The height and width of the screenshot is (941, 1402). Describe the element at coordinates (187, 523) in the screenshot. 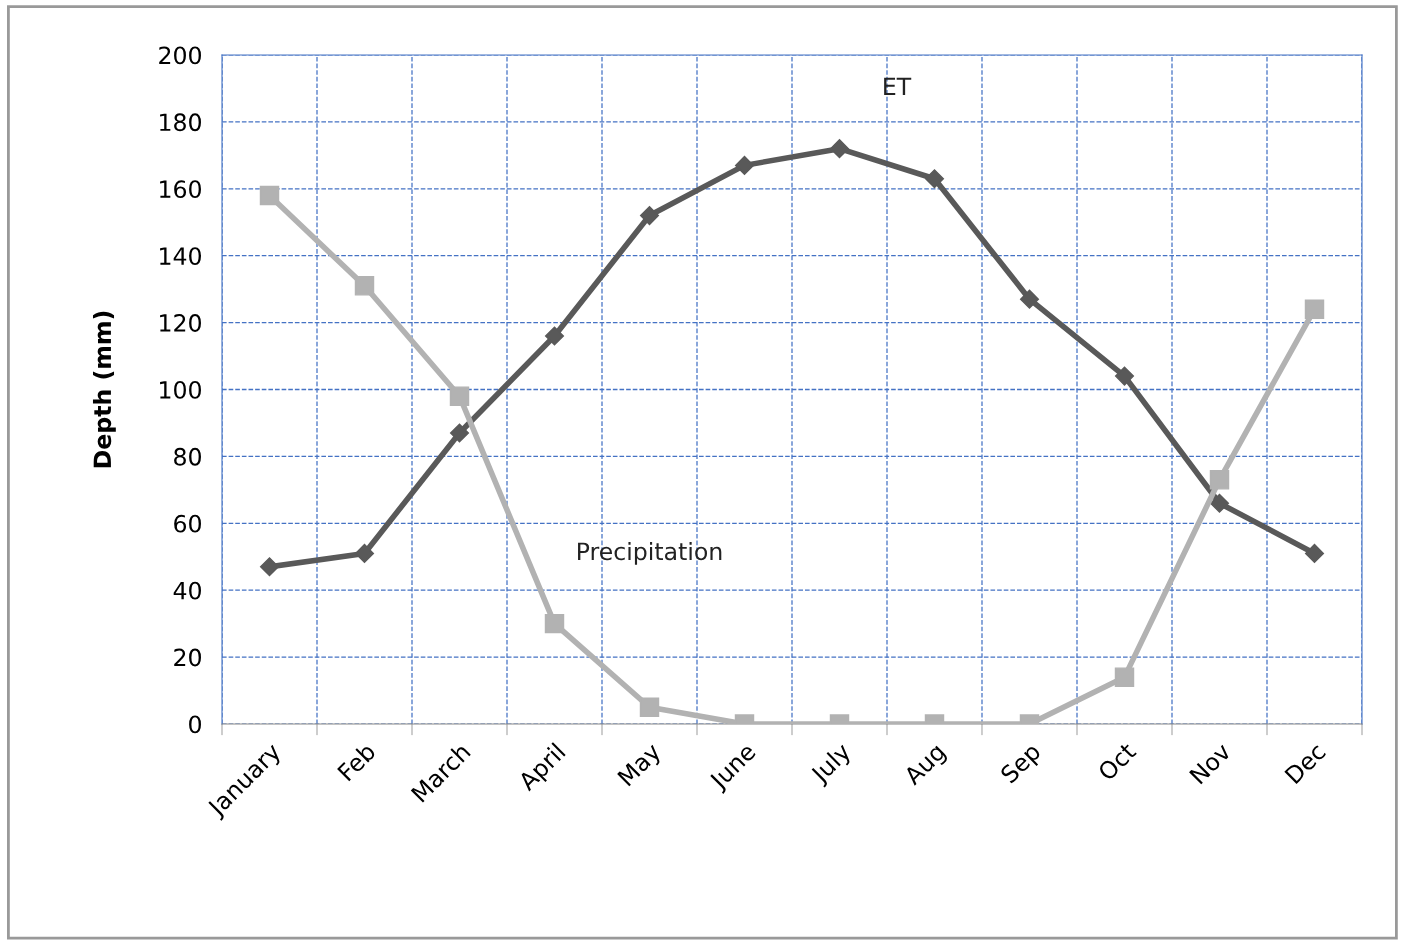

I see `y-tick-label: 60` at that location.